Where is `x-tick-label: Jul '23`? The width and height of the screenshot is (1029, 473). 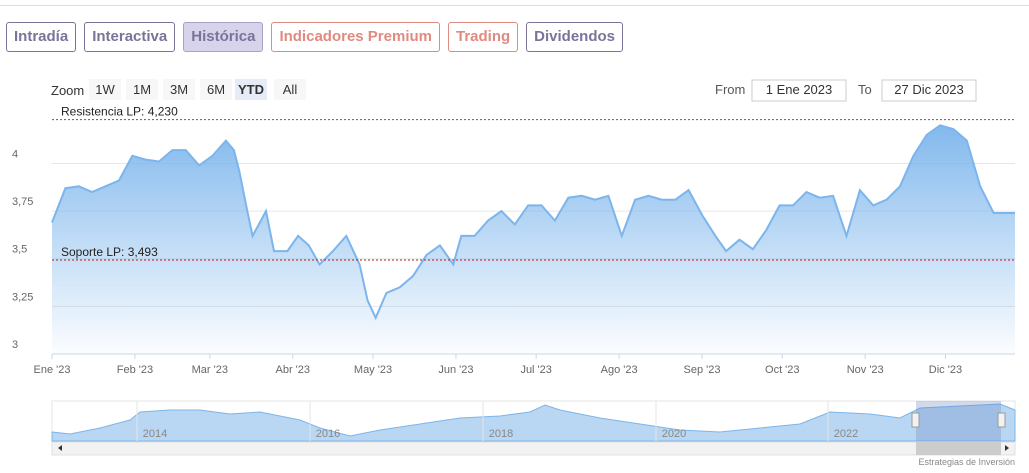 x-tick-label: Jul '23 is located at coordinates (535, 370).